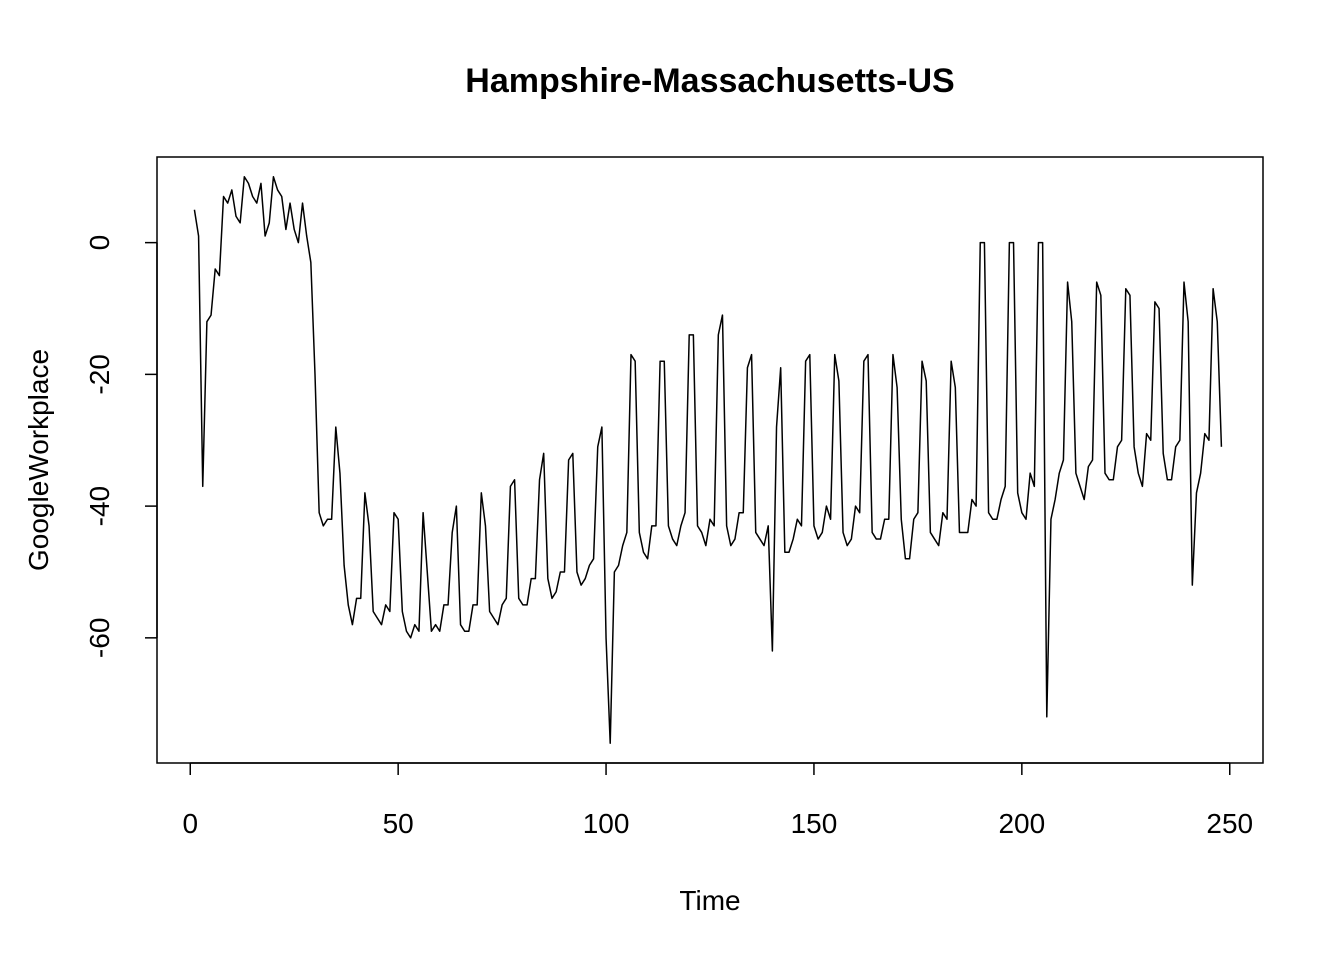 Image resolution: width=1344 pixels, height=960 pixels. I want to click on x-tick-label: 150, so click(814, 823).